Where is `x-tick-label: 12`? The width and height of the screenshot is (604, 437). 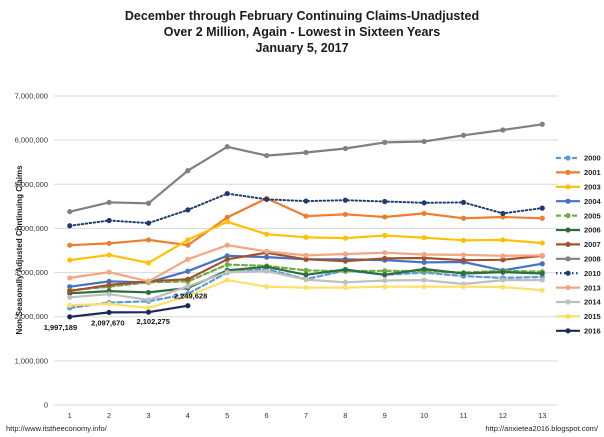 x-tick-label: 12 is located at coordinates (503, 415).